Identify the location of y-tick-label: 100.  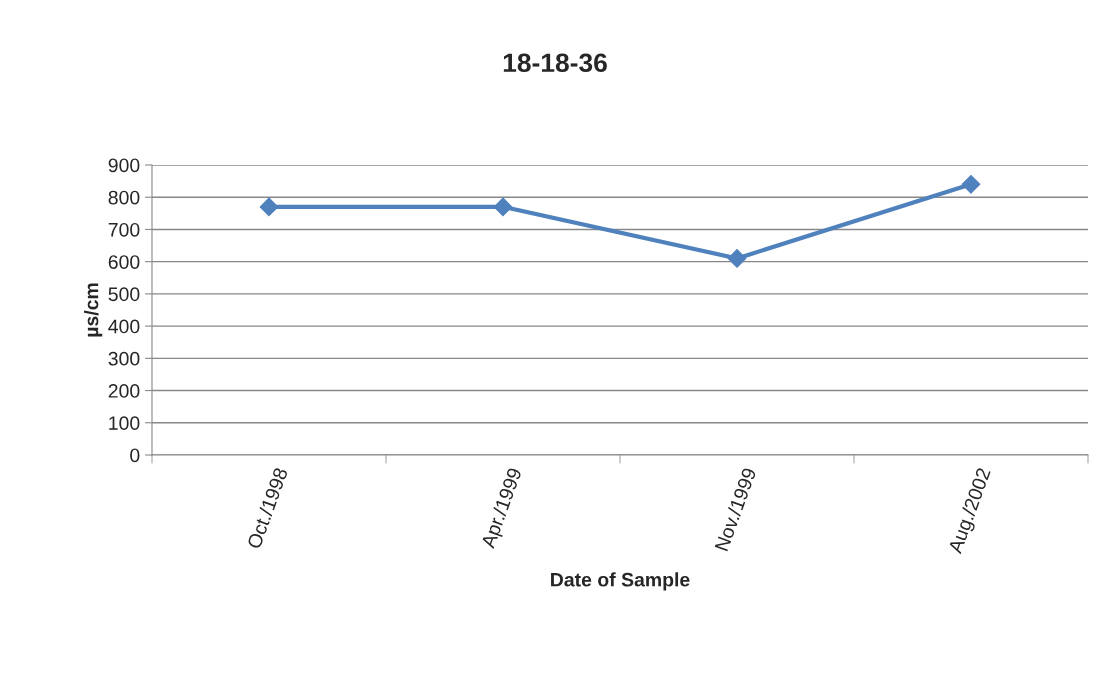
(124, 423).